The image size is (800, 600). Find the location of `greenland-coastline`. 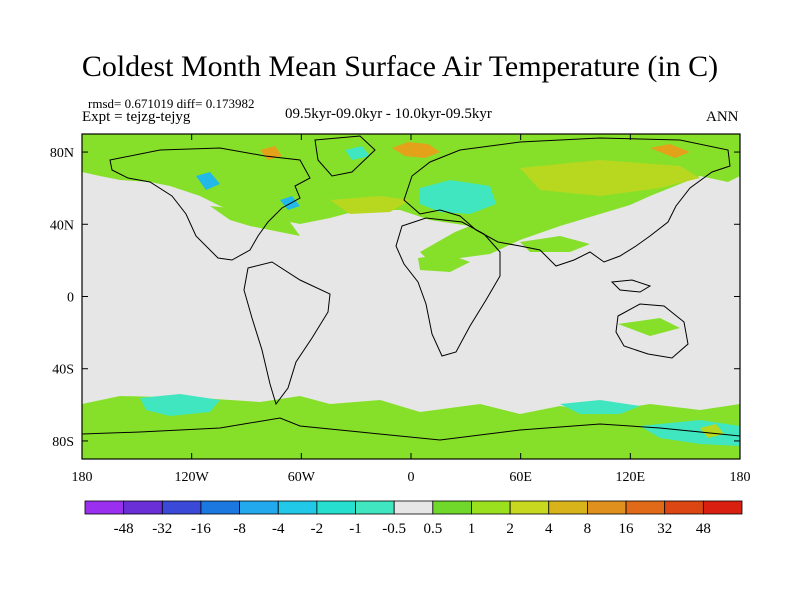

greenland-coastline is located at coordinates (345, 156).